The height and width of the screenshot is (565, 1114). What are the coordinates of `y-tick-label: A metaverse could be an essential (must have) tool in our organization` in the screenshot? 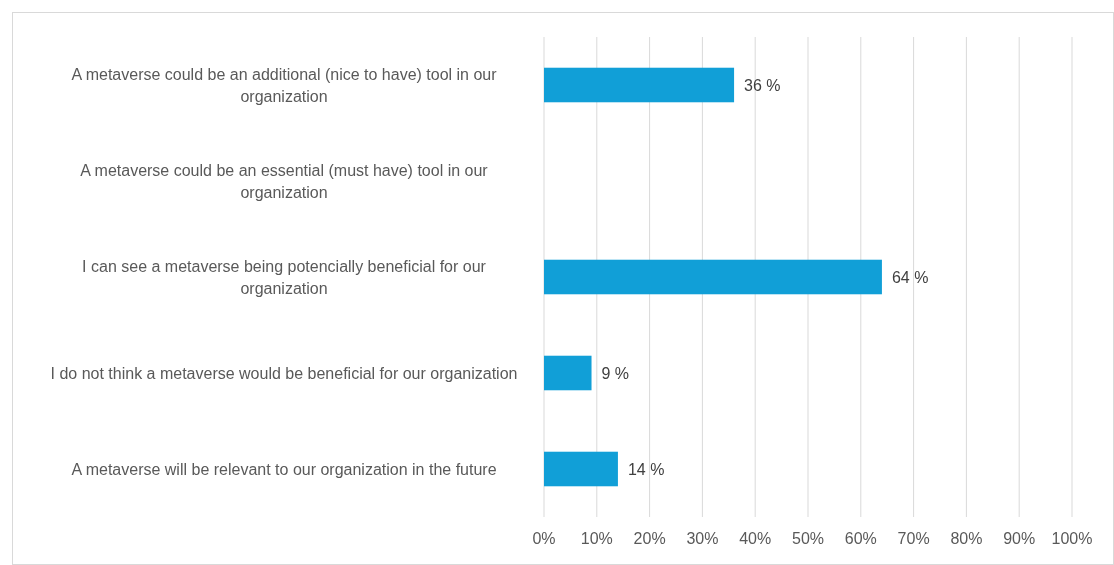 It's located at (284, 181).